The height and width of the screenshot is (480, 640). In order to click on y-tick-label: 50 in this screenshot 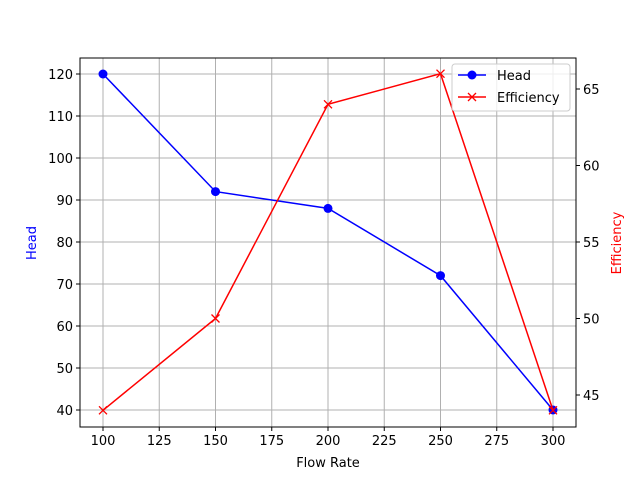, I will do `click(64, 369)`.